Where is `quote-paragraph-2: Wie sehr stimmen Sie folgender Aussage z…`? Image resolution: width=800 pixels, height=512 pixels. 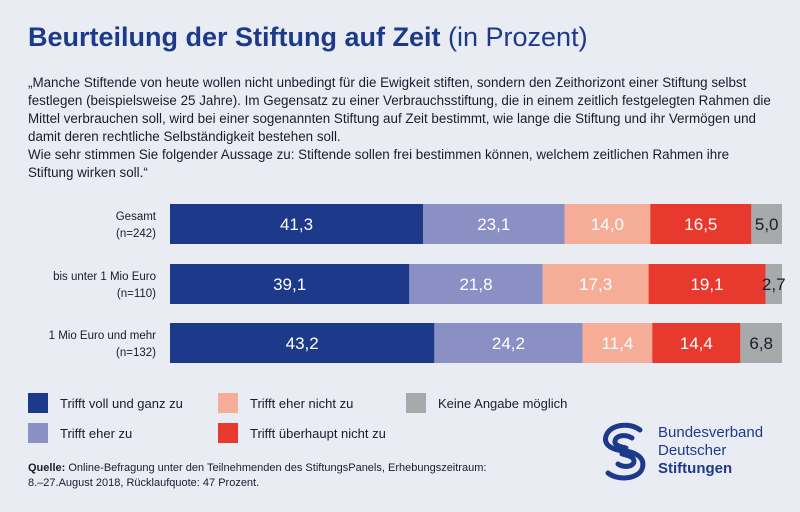
quote-paragraph-2: Wie sehr stimmen Sie folgender Aussage z… is located at coordinates (379, 163).